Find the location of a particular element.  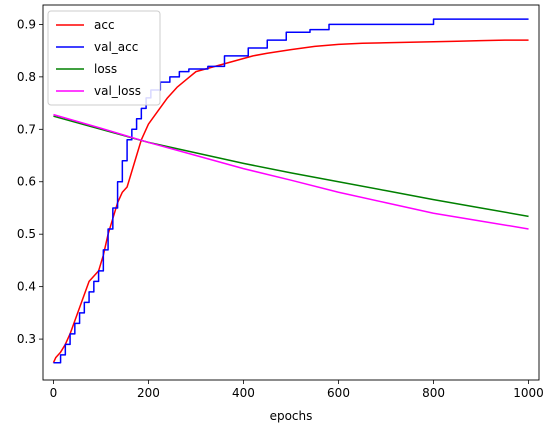

legend-label-val-acc: val_acc is located at coordinates (116, 47).